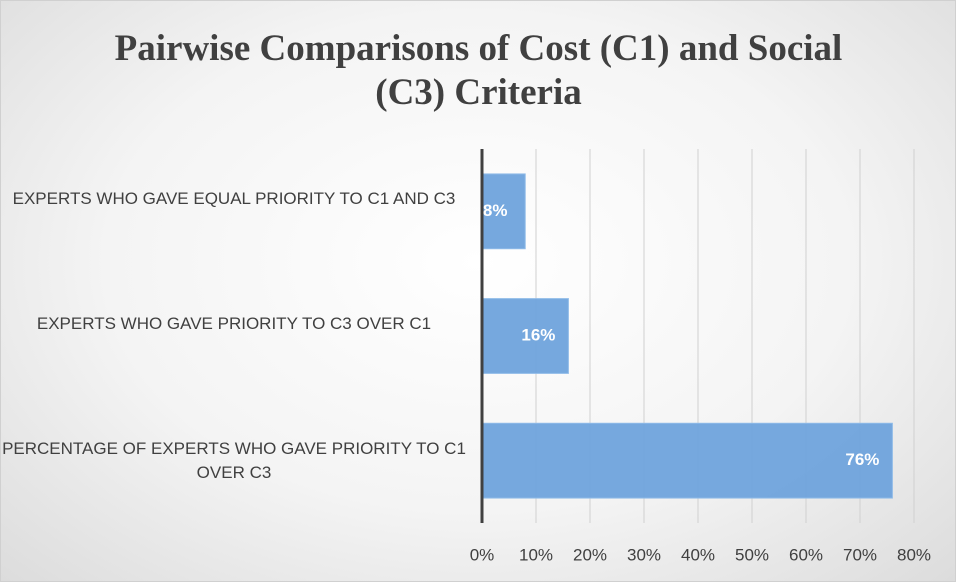  Describe the element at coordinates (862, 459) in the screenshot. I see `data-label: 76%` at that location.